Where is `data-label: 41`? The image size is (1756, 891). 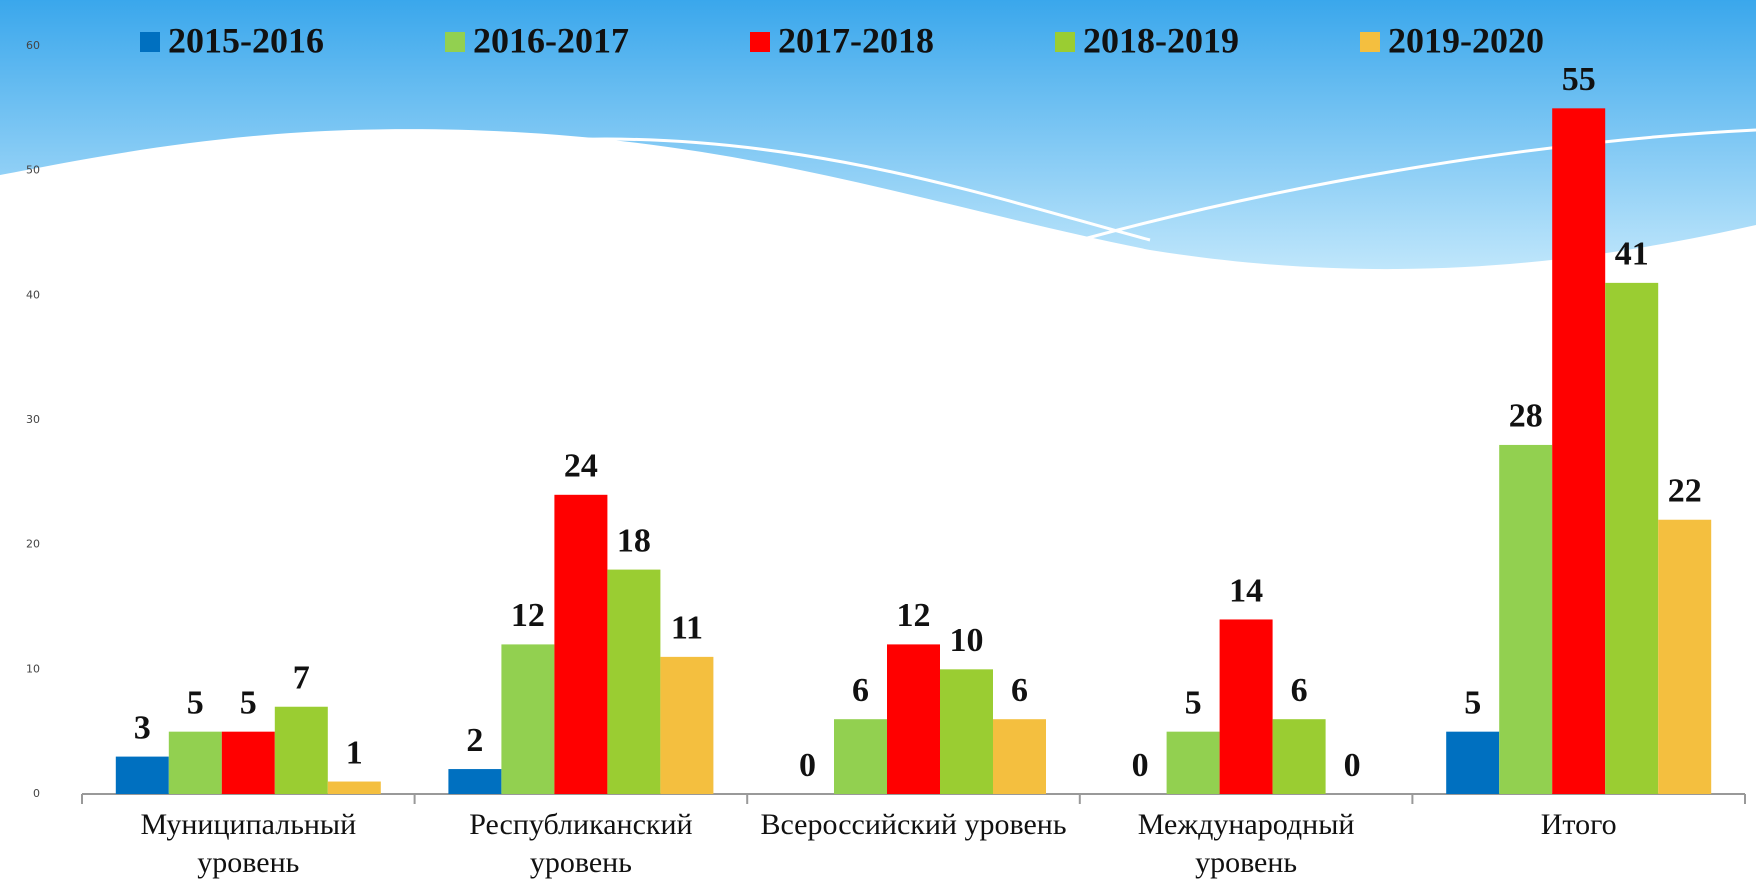 data-label: 41 is located at coordinates (1632, 254).